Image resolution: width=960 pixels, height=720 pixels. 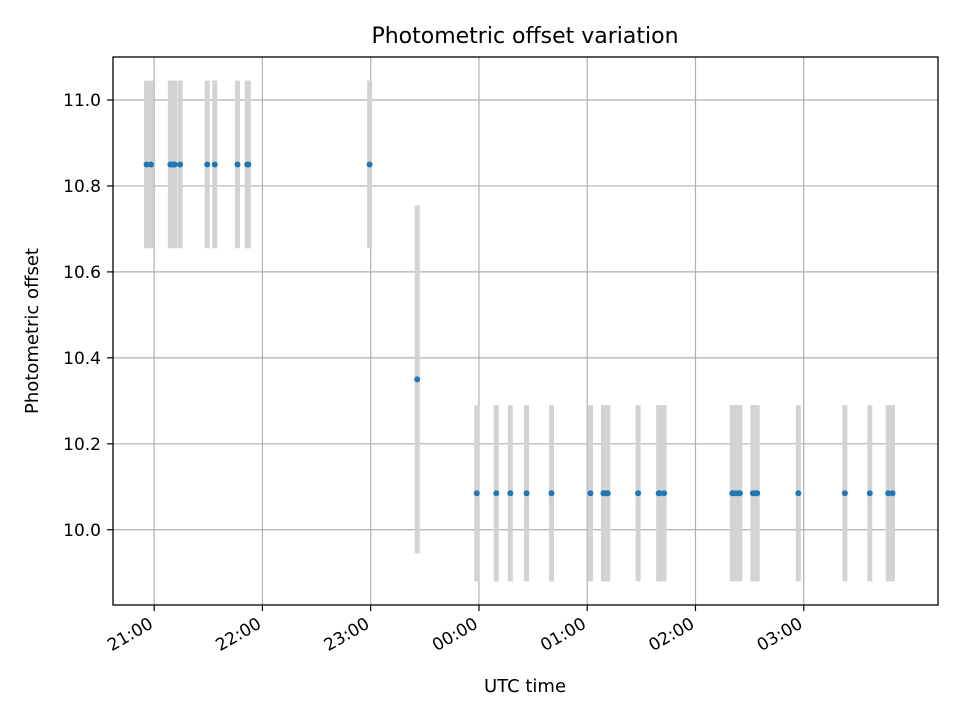 I want to click on x-axis-label: UTC time, so click(x=525, y=686).